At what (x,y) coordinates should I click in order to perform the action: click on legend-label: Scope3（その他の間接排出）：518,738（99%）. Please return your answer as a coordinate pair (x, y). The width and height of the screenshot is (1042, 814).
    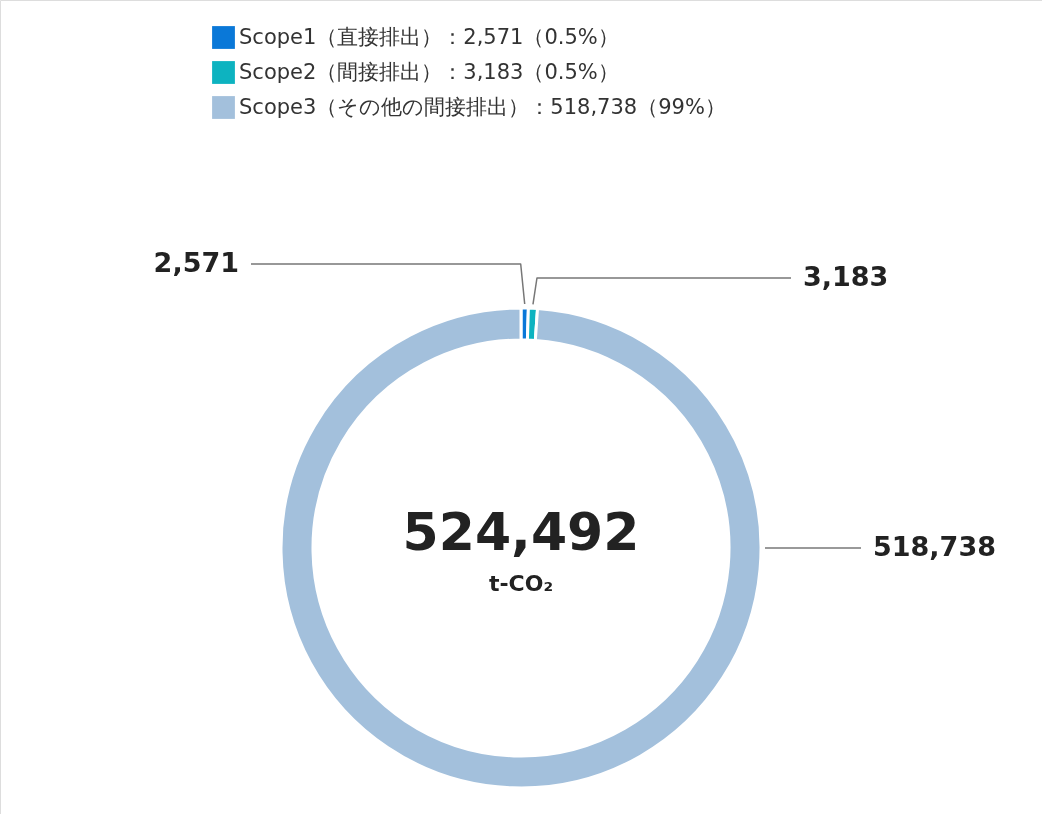
    Looking at the image, I should click on (482, 106).